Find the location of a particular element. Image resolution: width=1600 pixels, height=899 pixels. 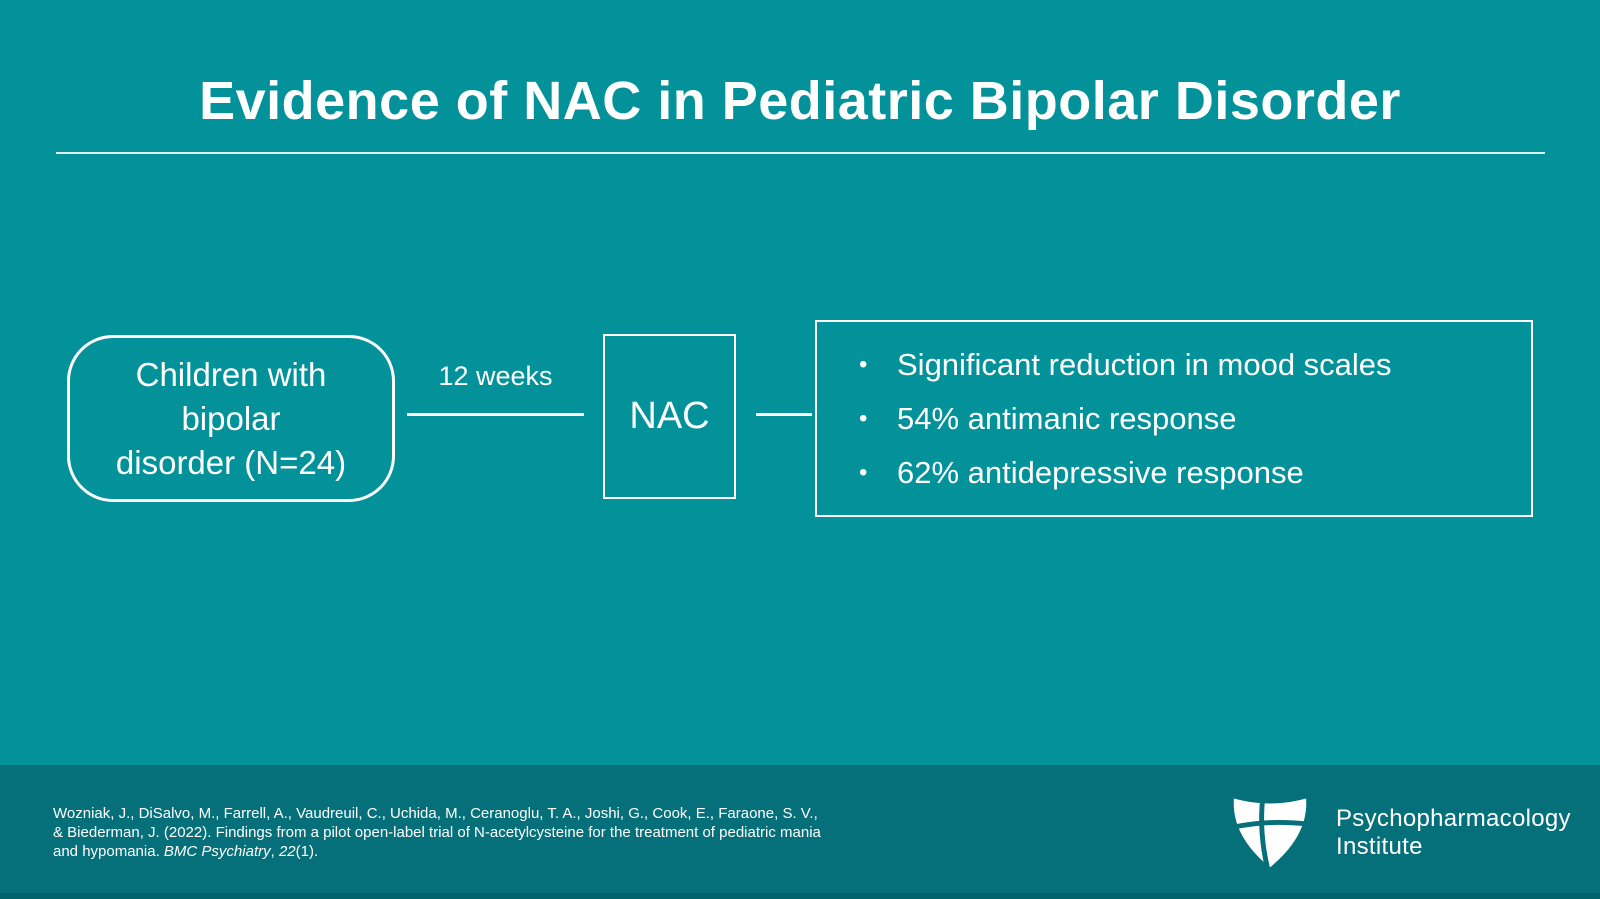

organization-name-line: Psychopharmacology is located at coordinates (1453, 818).